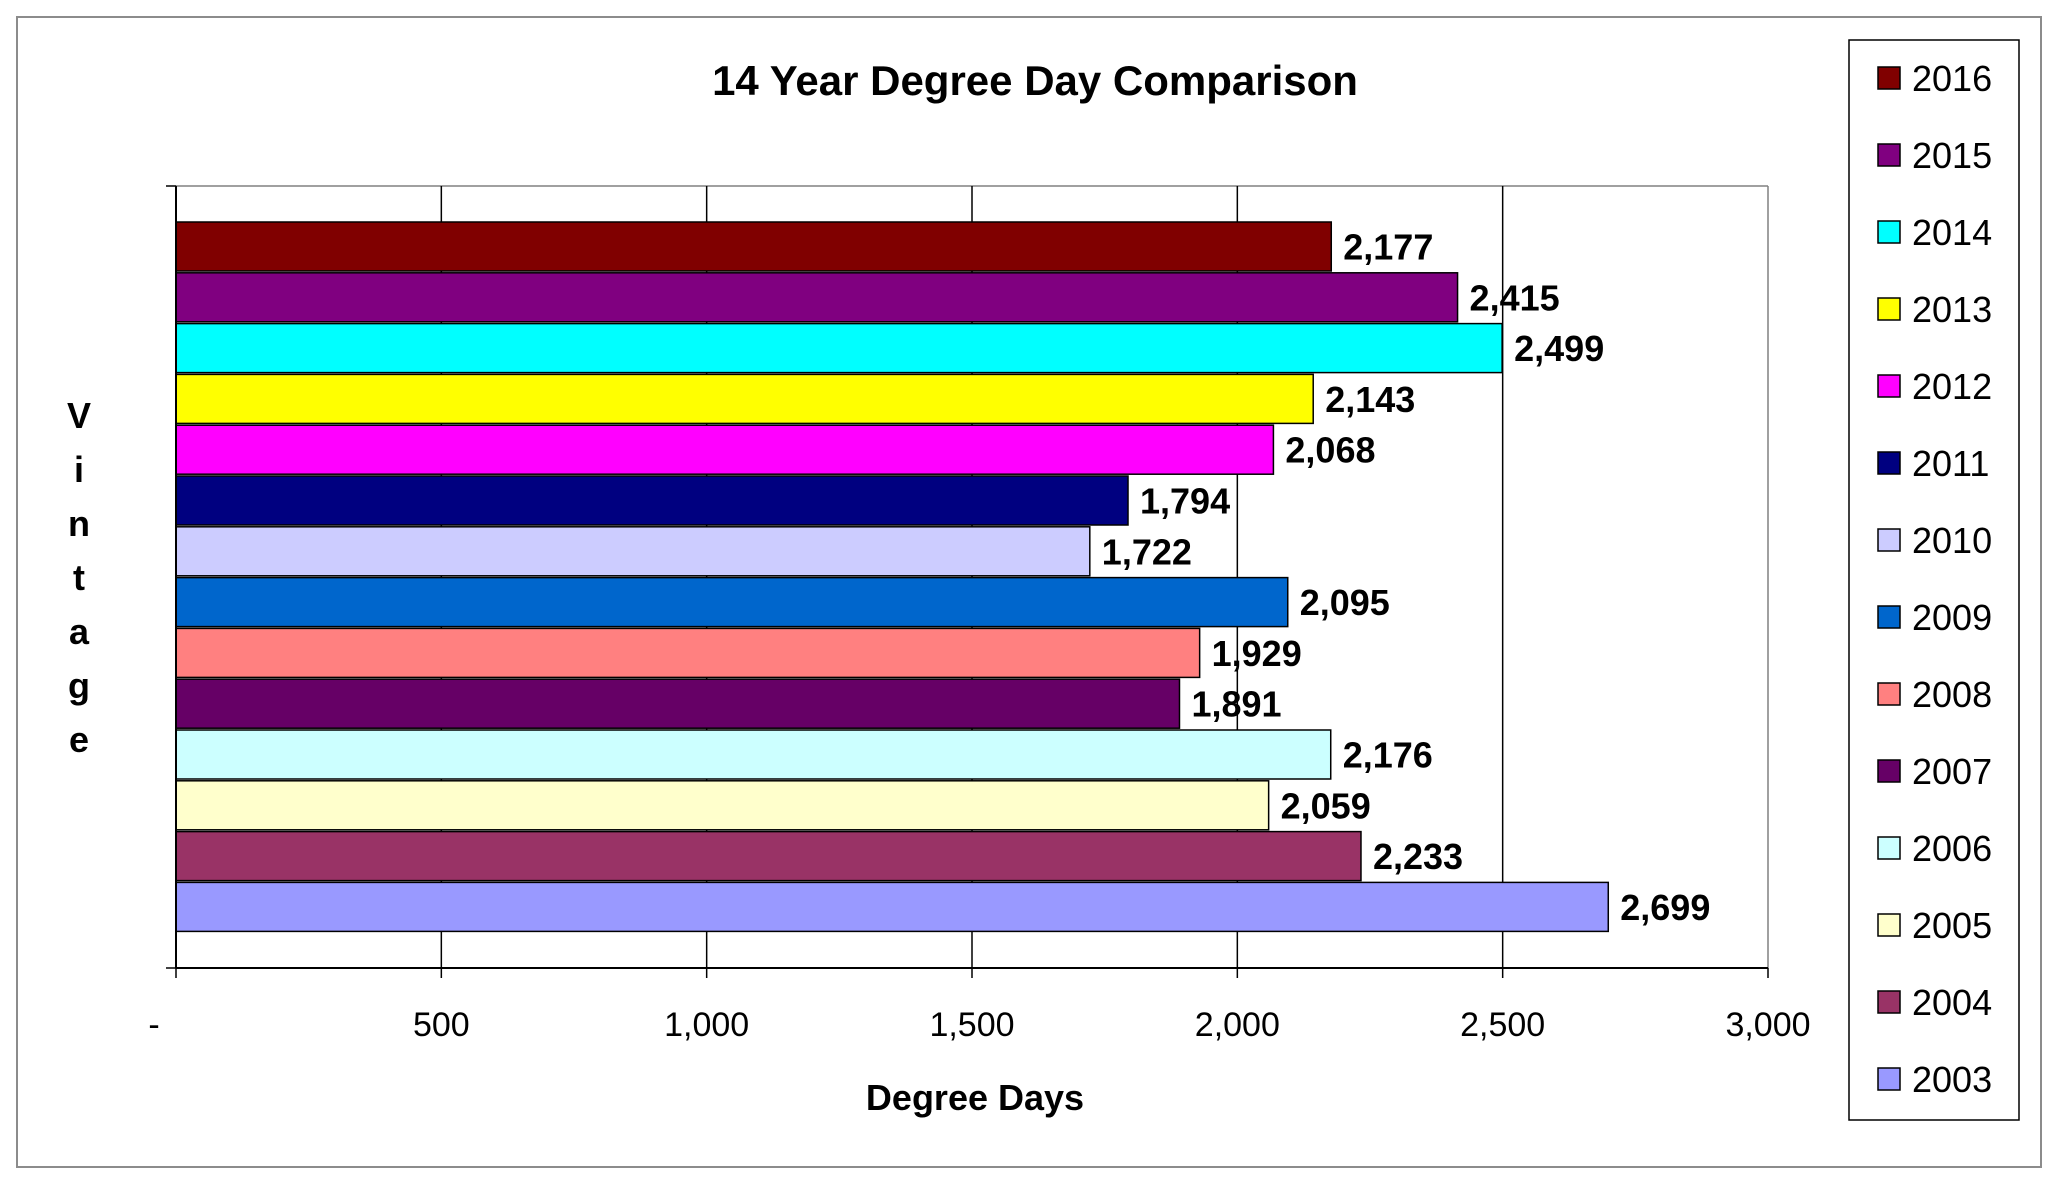 This screenshot has height=1185, width=2062. What do you see at coordinates (79, 523) in the screenshot?
I see `y-axis-title-letter: n` at bounding box center [79, 523].